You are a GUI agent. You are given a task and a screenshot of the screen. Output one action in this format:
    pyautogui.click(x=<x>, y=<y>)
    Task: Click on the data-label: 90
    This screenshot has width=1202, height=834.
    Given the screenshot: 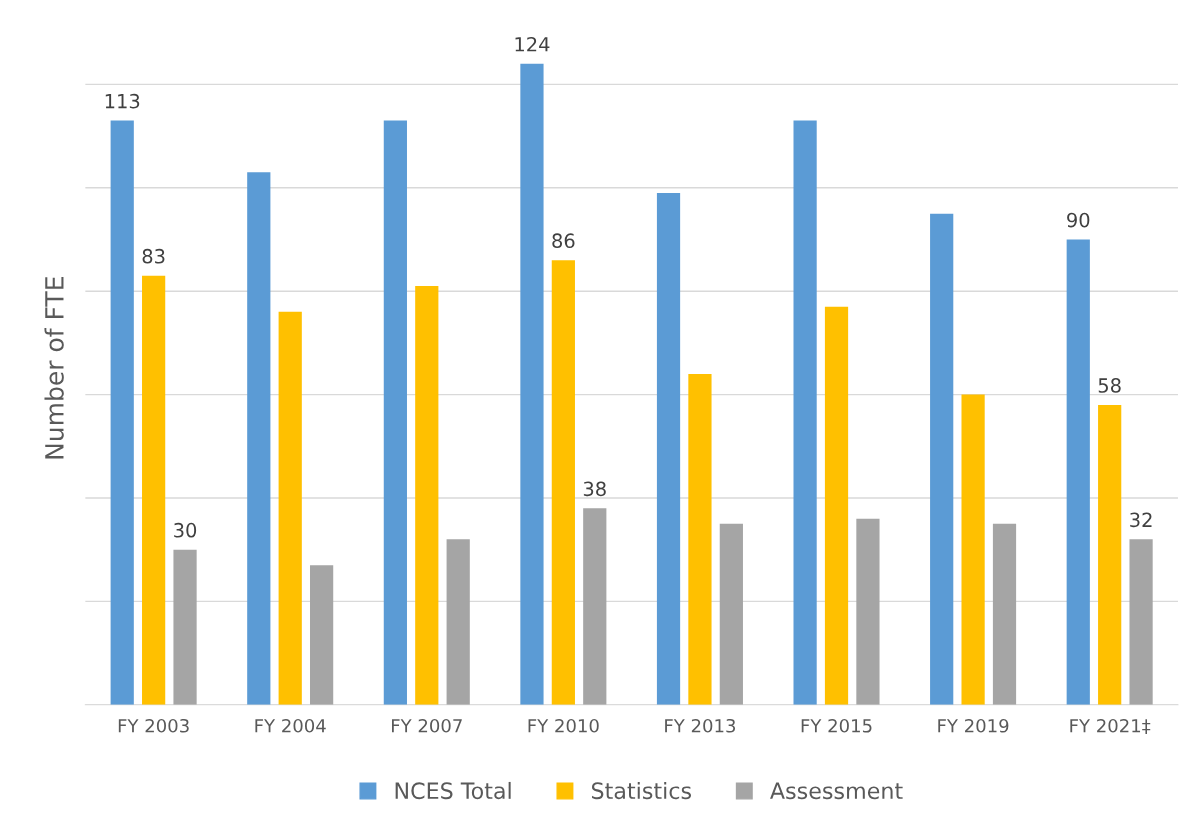 What is the action you would take?
    pyautogui.click(x=1078, y=220)
    